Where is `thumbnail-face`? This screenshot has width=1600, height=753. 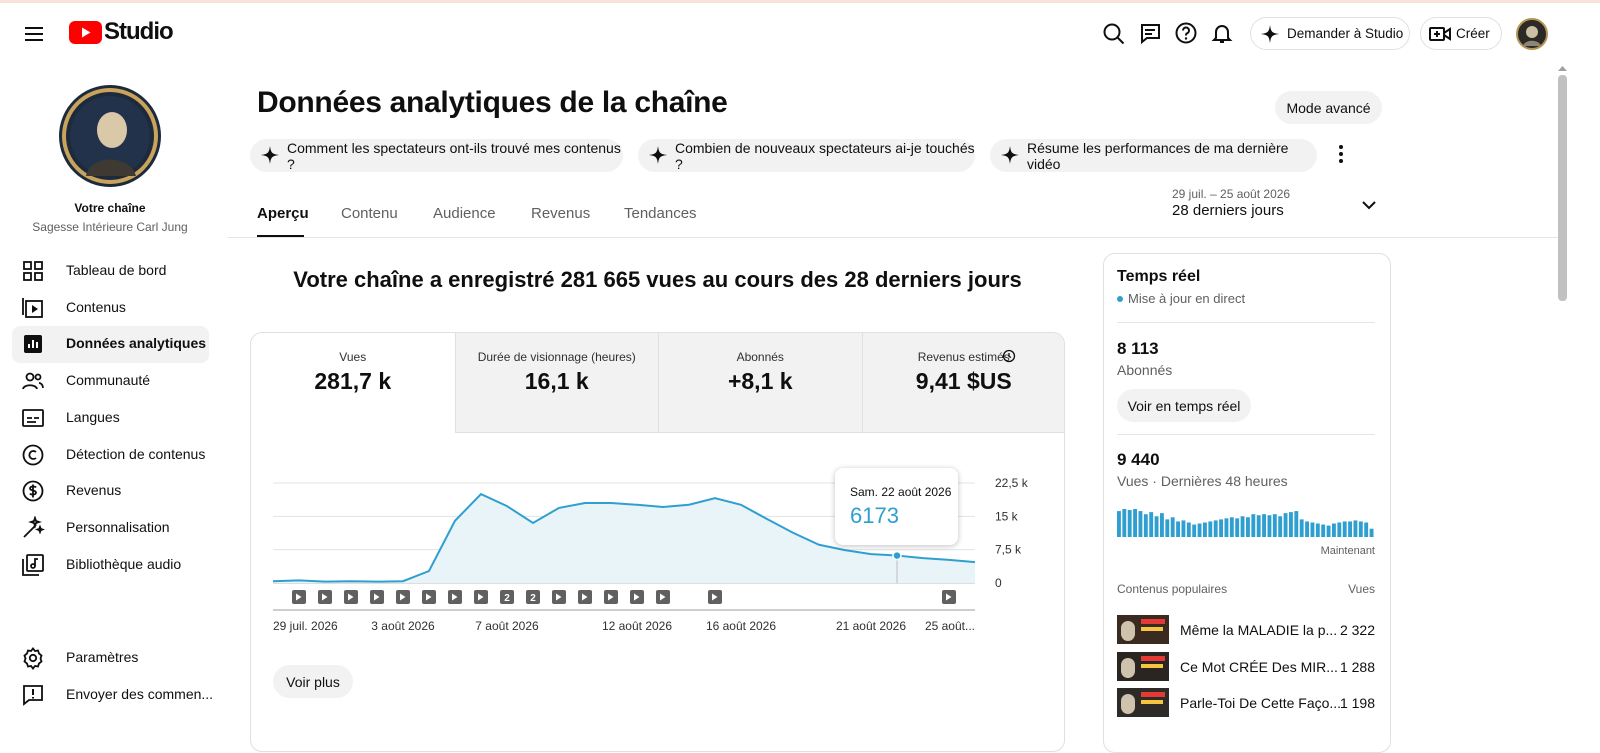 thumbnail-face is located at coordinates (1128, 667).